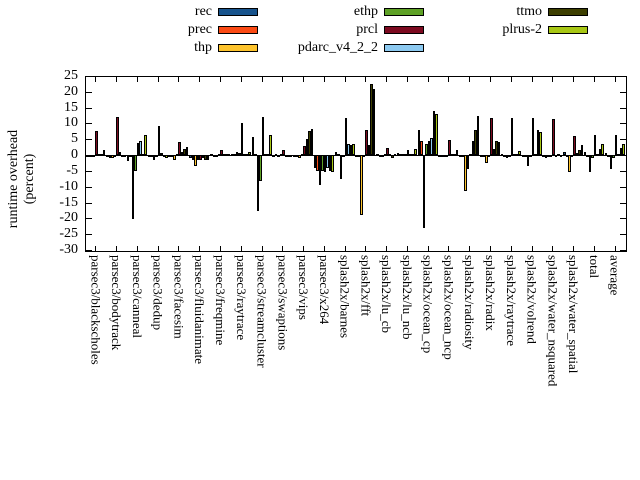  I want to click on y-tick-label-10: 10, so click(71, 123).